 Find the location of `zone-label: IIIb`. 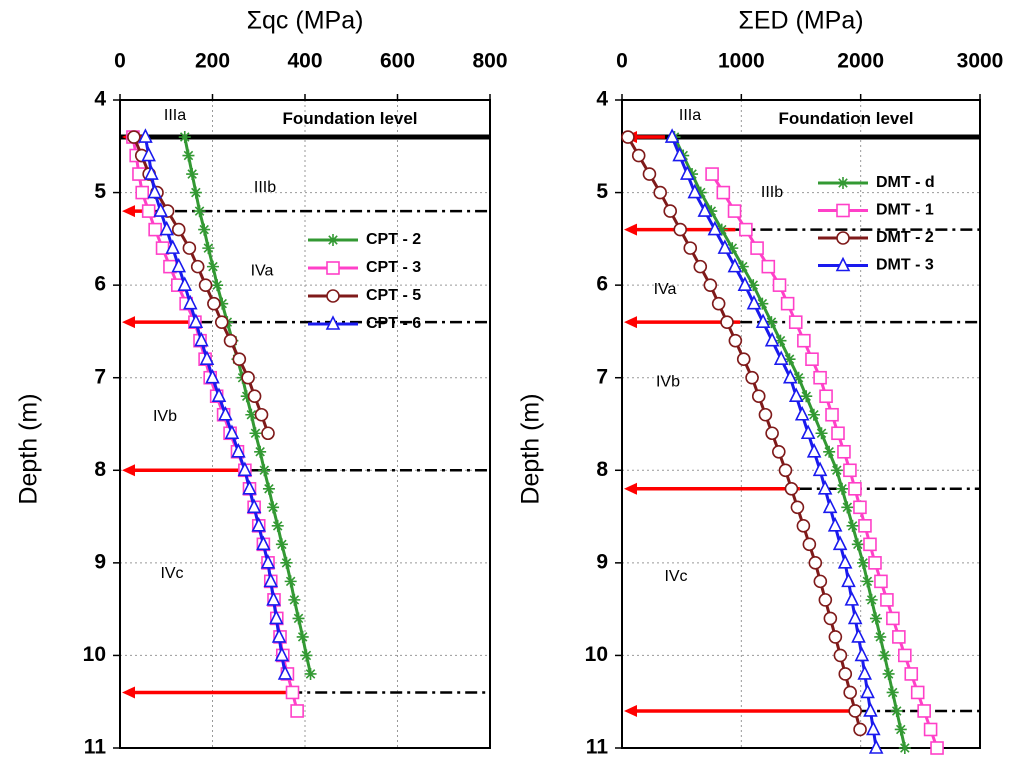

zone-label: IIIb is located at coordinates (265, 187).